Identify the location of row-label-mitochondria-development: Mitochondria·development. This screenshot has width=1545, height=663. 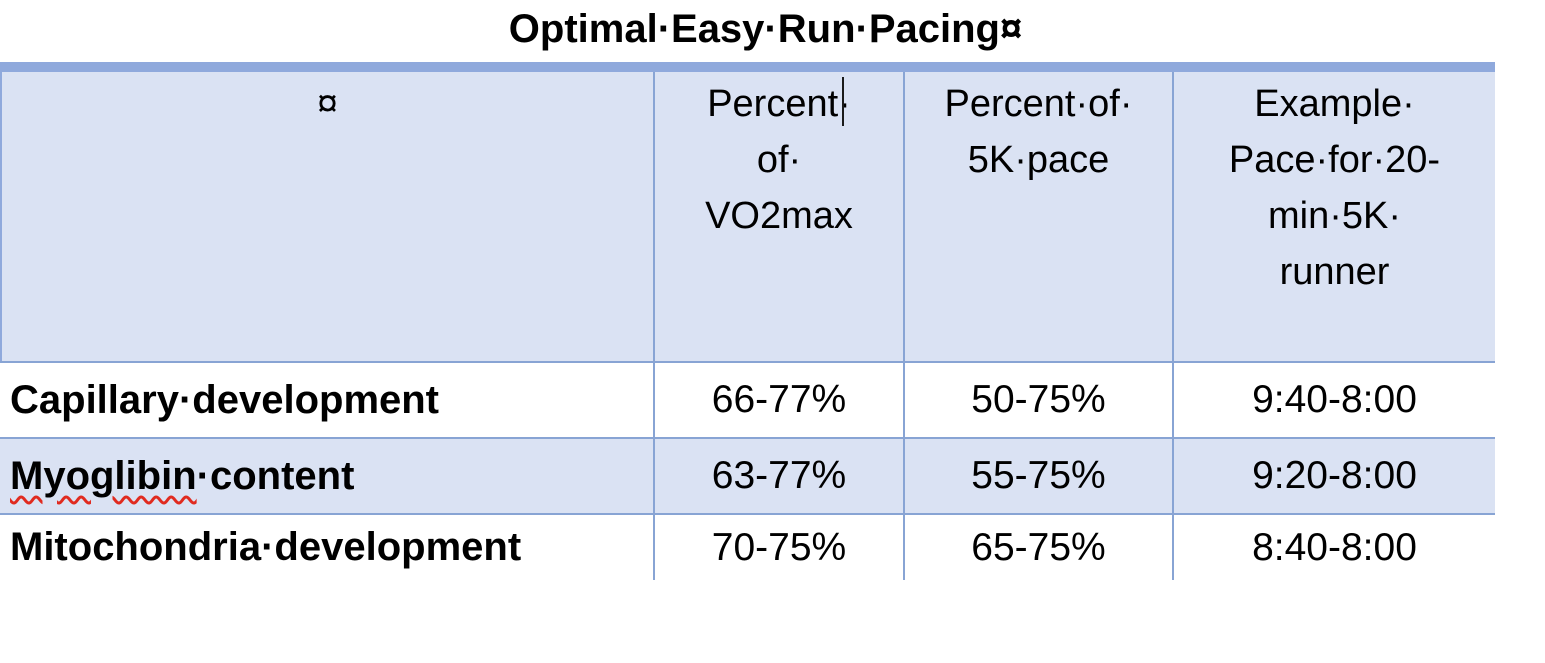
(326, 546).